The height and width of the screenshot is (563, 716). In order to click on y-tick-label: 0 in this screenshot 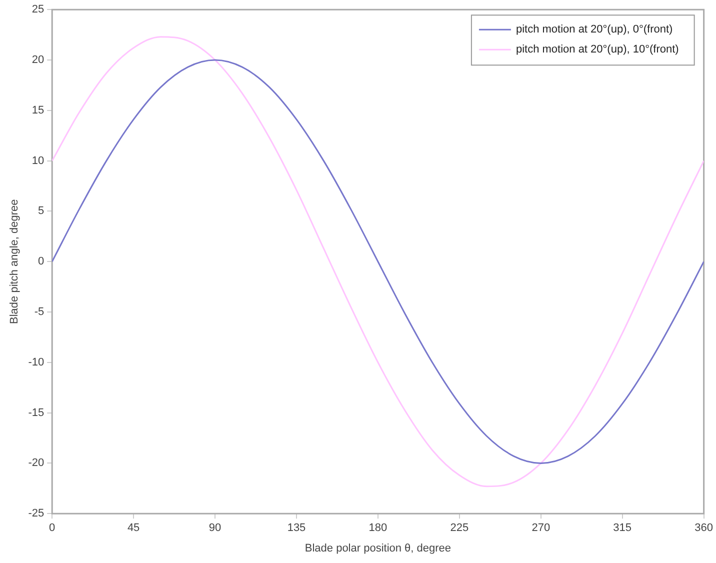, I will do `click(41, 262)`.